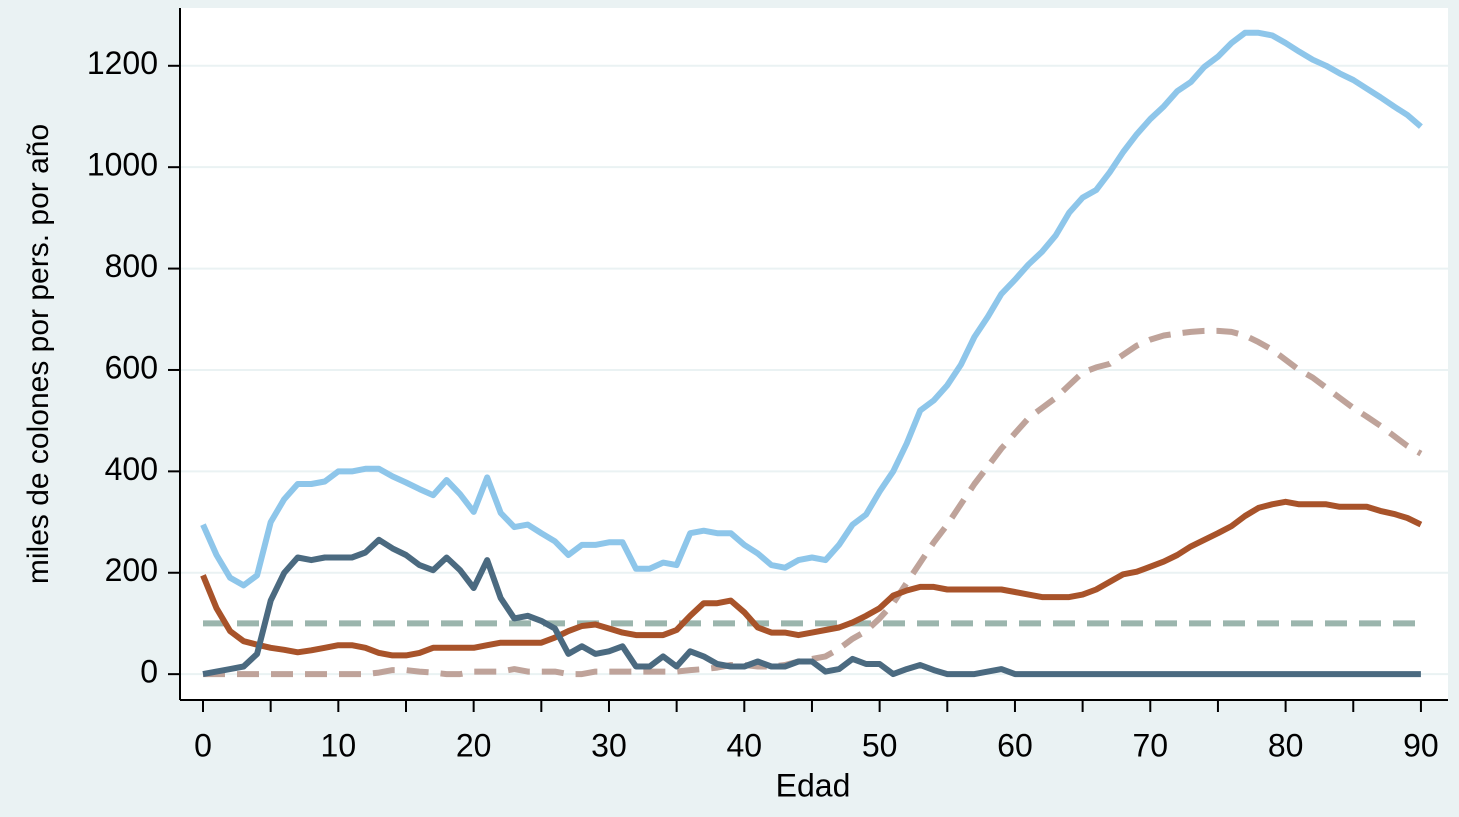 The width and height of the screenshot is (1459, 817). What do you see at coordinates (609, 745) in the screenshot?
I see `x-tick-label: 30` at bounding box center [609, 745].